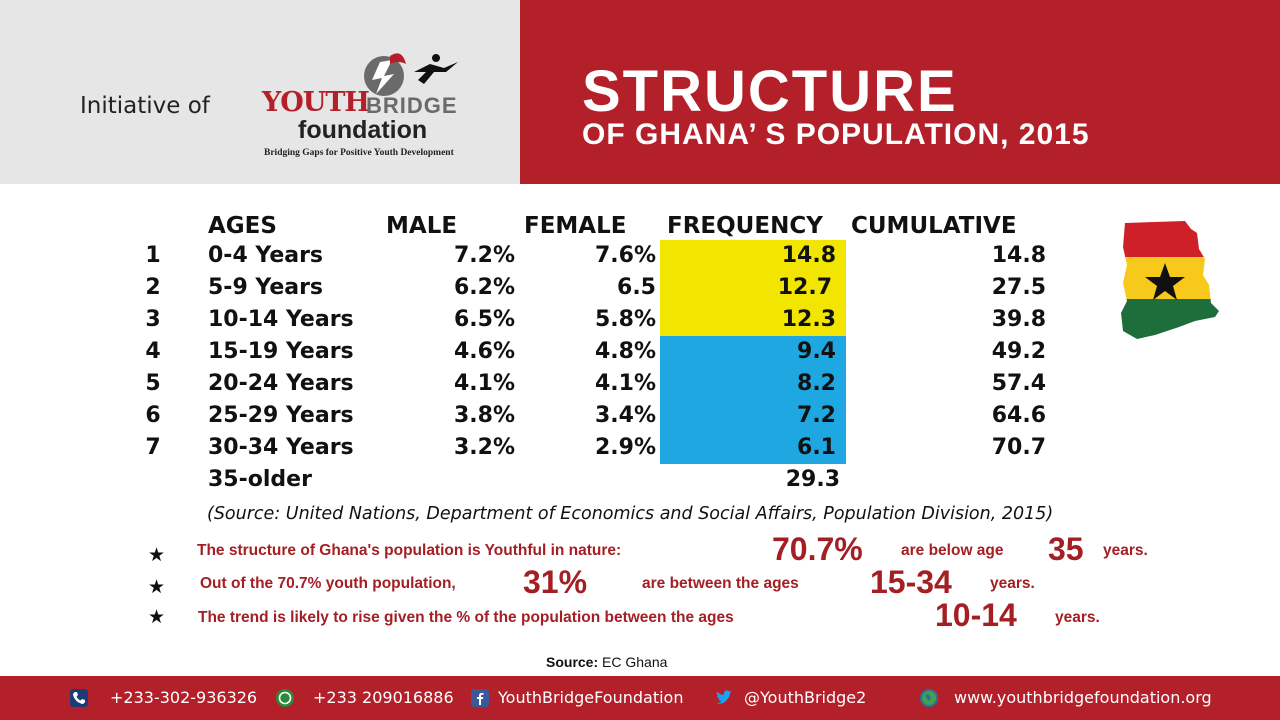  I want to click on logo-mark-icon, so click(411, 74).